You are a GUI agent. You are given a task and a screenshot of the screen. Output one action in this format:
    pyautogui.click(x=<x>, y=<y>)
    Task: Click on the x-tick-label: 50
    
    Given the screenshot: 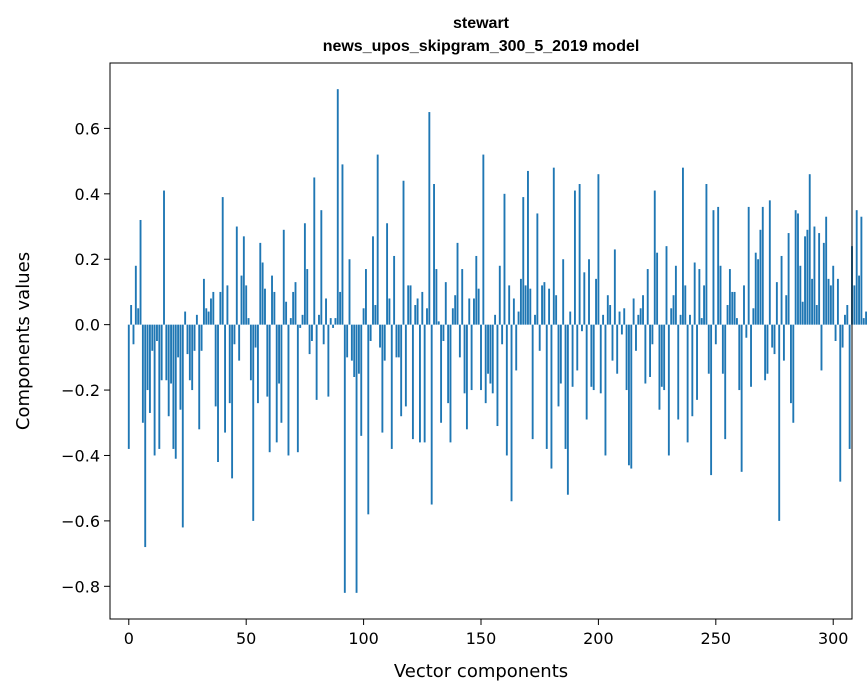 What is the action you would take?
    pyautogui.click(x=246, y=638)
    